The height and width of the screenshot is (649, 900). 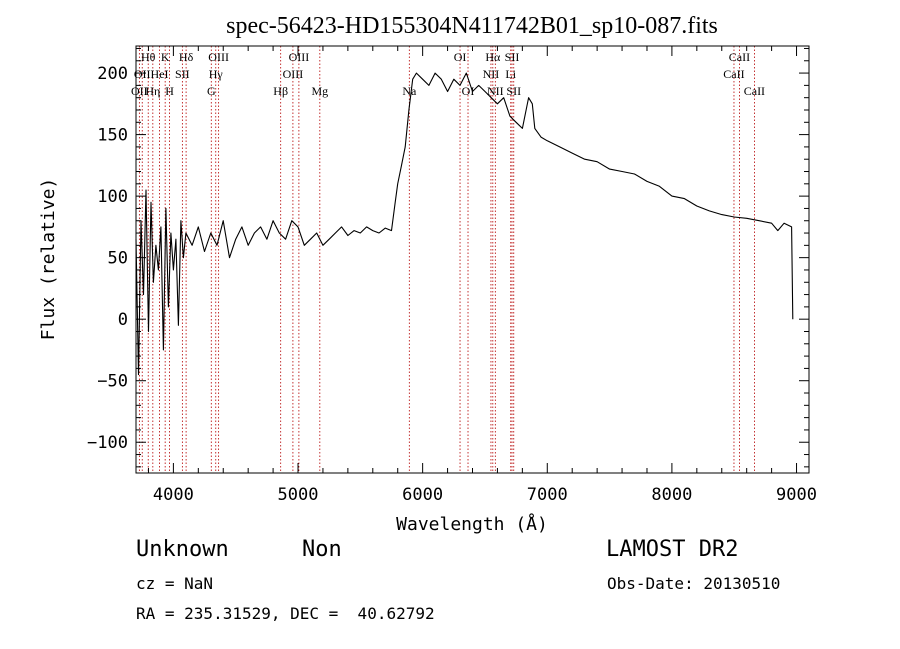 I want to click on spectral-line-label: G, so click(x=211, y=91).